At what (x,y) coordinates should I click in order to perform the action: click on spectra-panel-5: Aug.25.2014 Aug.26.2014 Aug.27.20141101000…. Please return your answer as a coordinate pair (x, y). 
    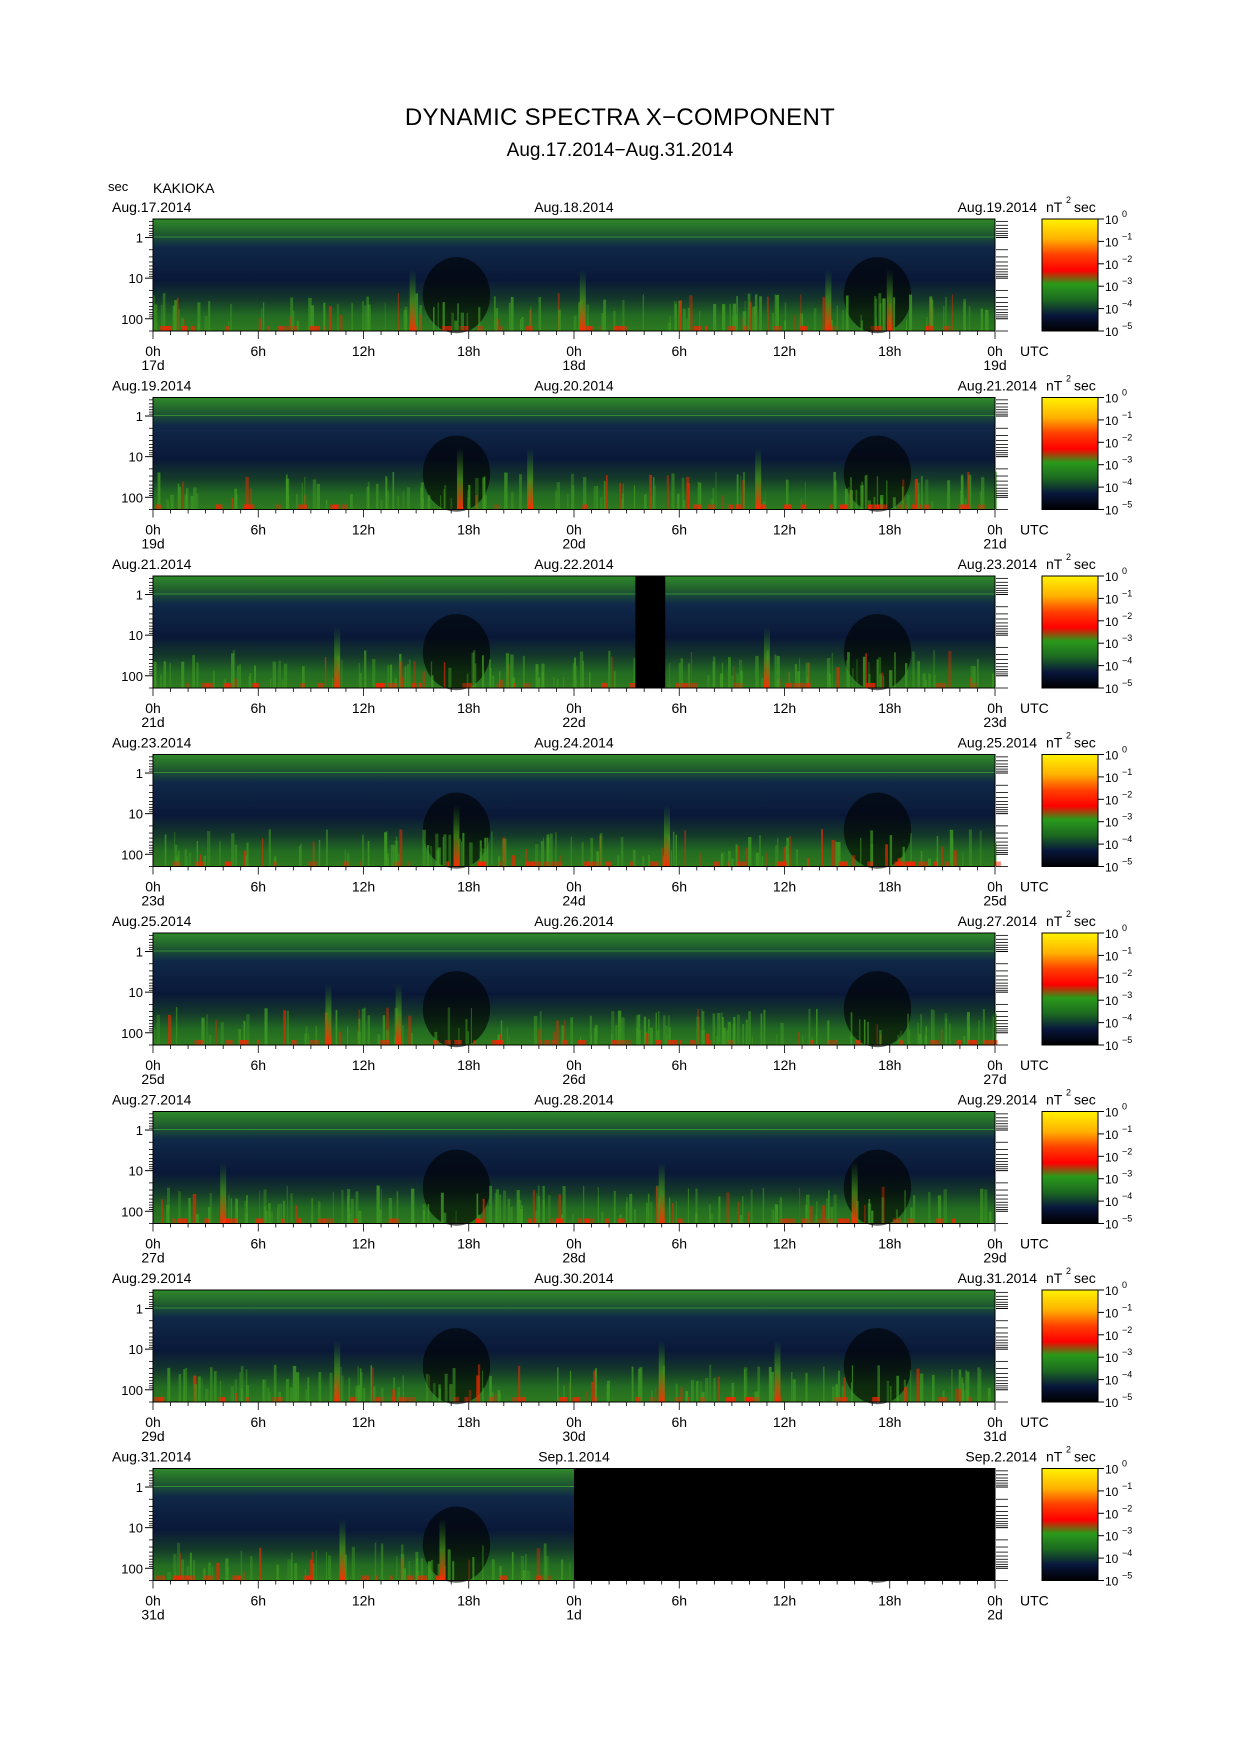
    Looking at the image, I should click on (622, 998).